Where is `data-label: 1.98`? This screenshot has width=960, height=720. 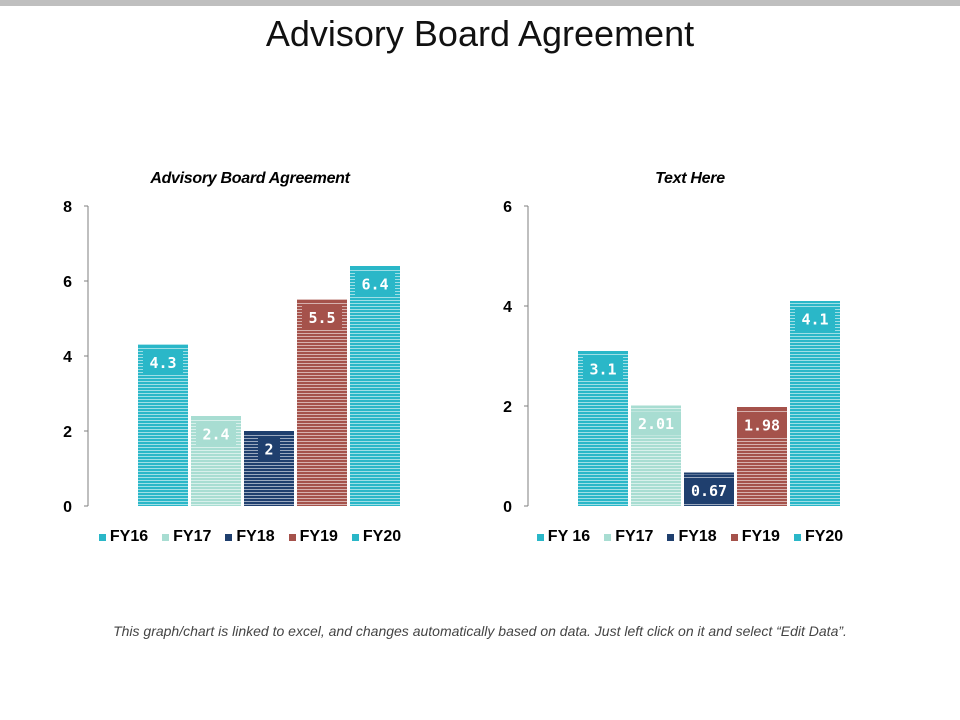
data-label: 1.98 is located at coordinates (762, 425).